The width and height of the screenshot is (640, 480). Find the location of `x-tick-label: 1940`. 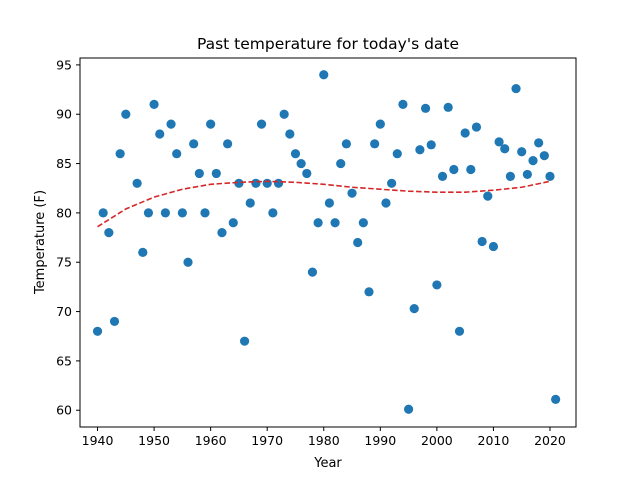

x-tick-label: 1940 is located at coordinates (98, 440).